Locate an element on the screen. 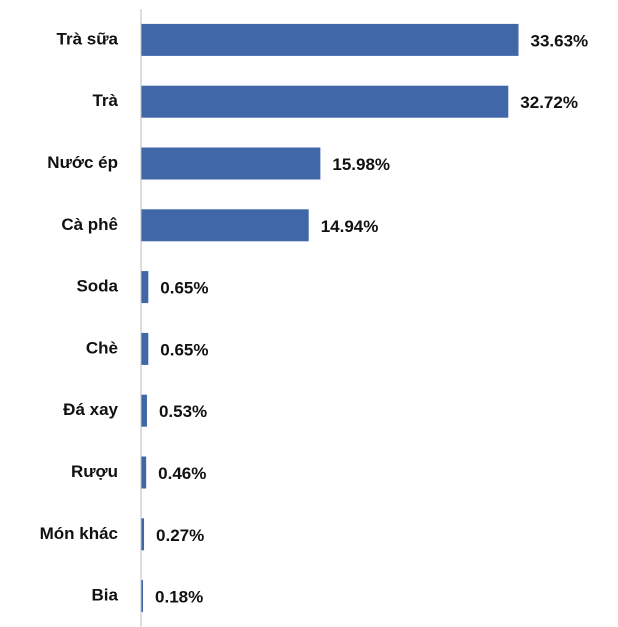 The height and width of the screenshot is (627, 618). category-label: Chè is located at coordinates (102, 347).